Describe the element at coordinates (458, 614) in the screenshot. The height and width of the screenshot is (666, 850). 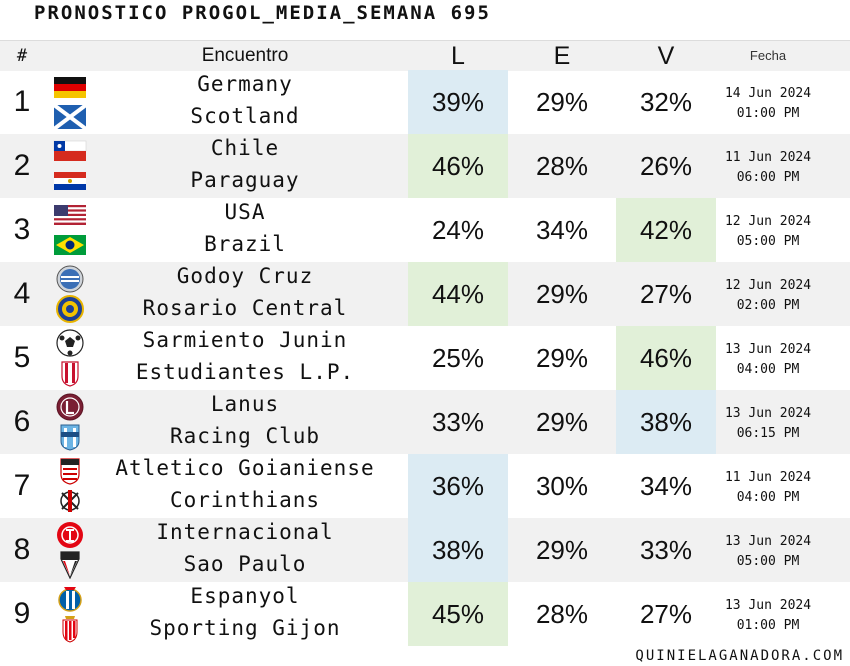
I see `prob-home-win: 45%` at that location.